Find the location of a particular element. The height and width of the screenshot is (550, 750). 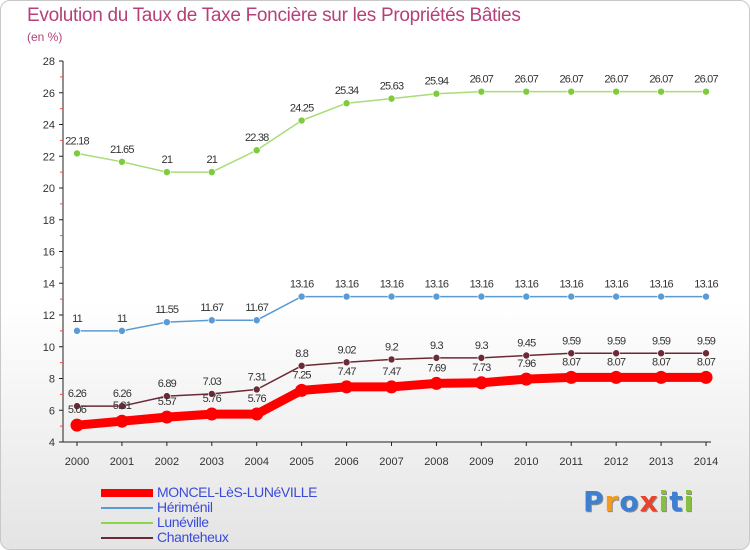

data-label: 8.8 is located at coordinates (302, 354).